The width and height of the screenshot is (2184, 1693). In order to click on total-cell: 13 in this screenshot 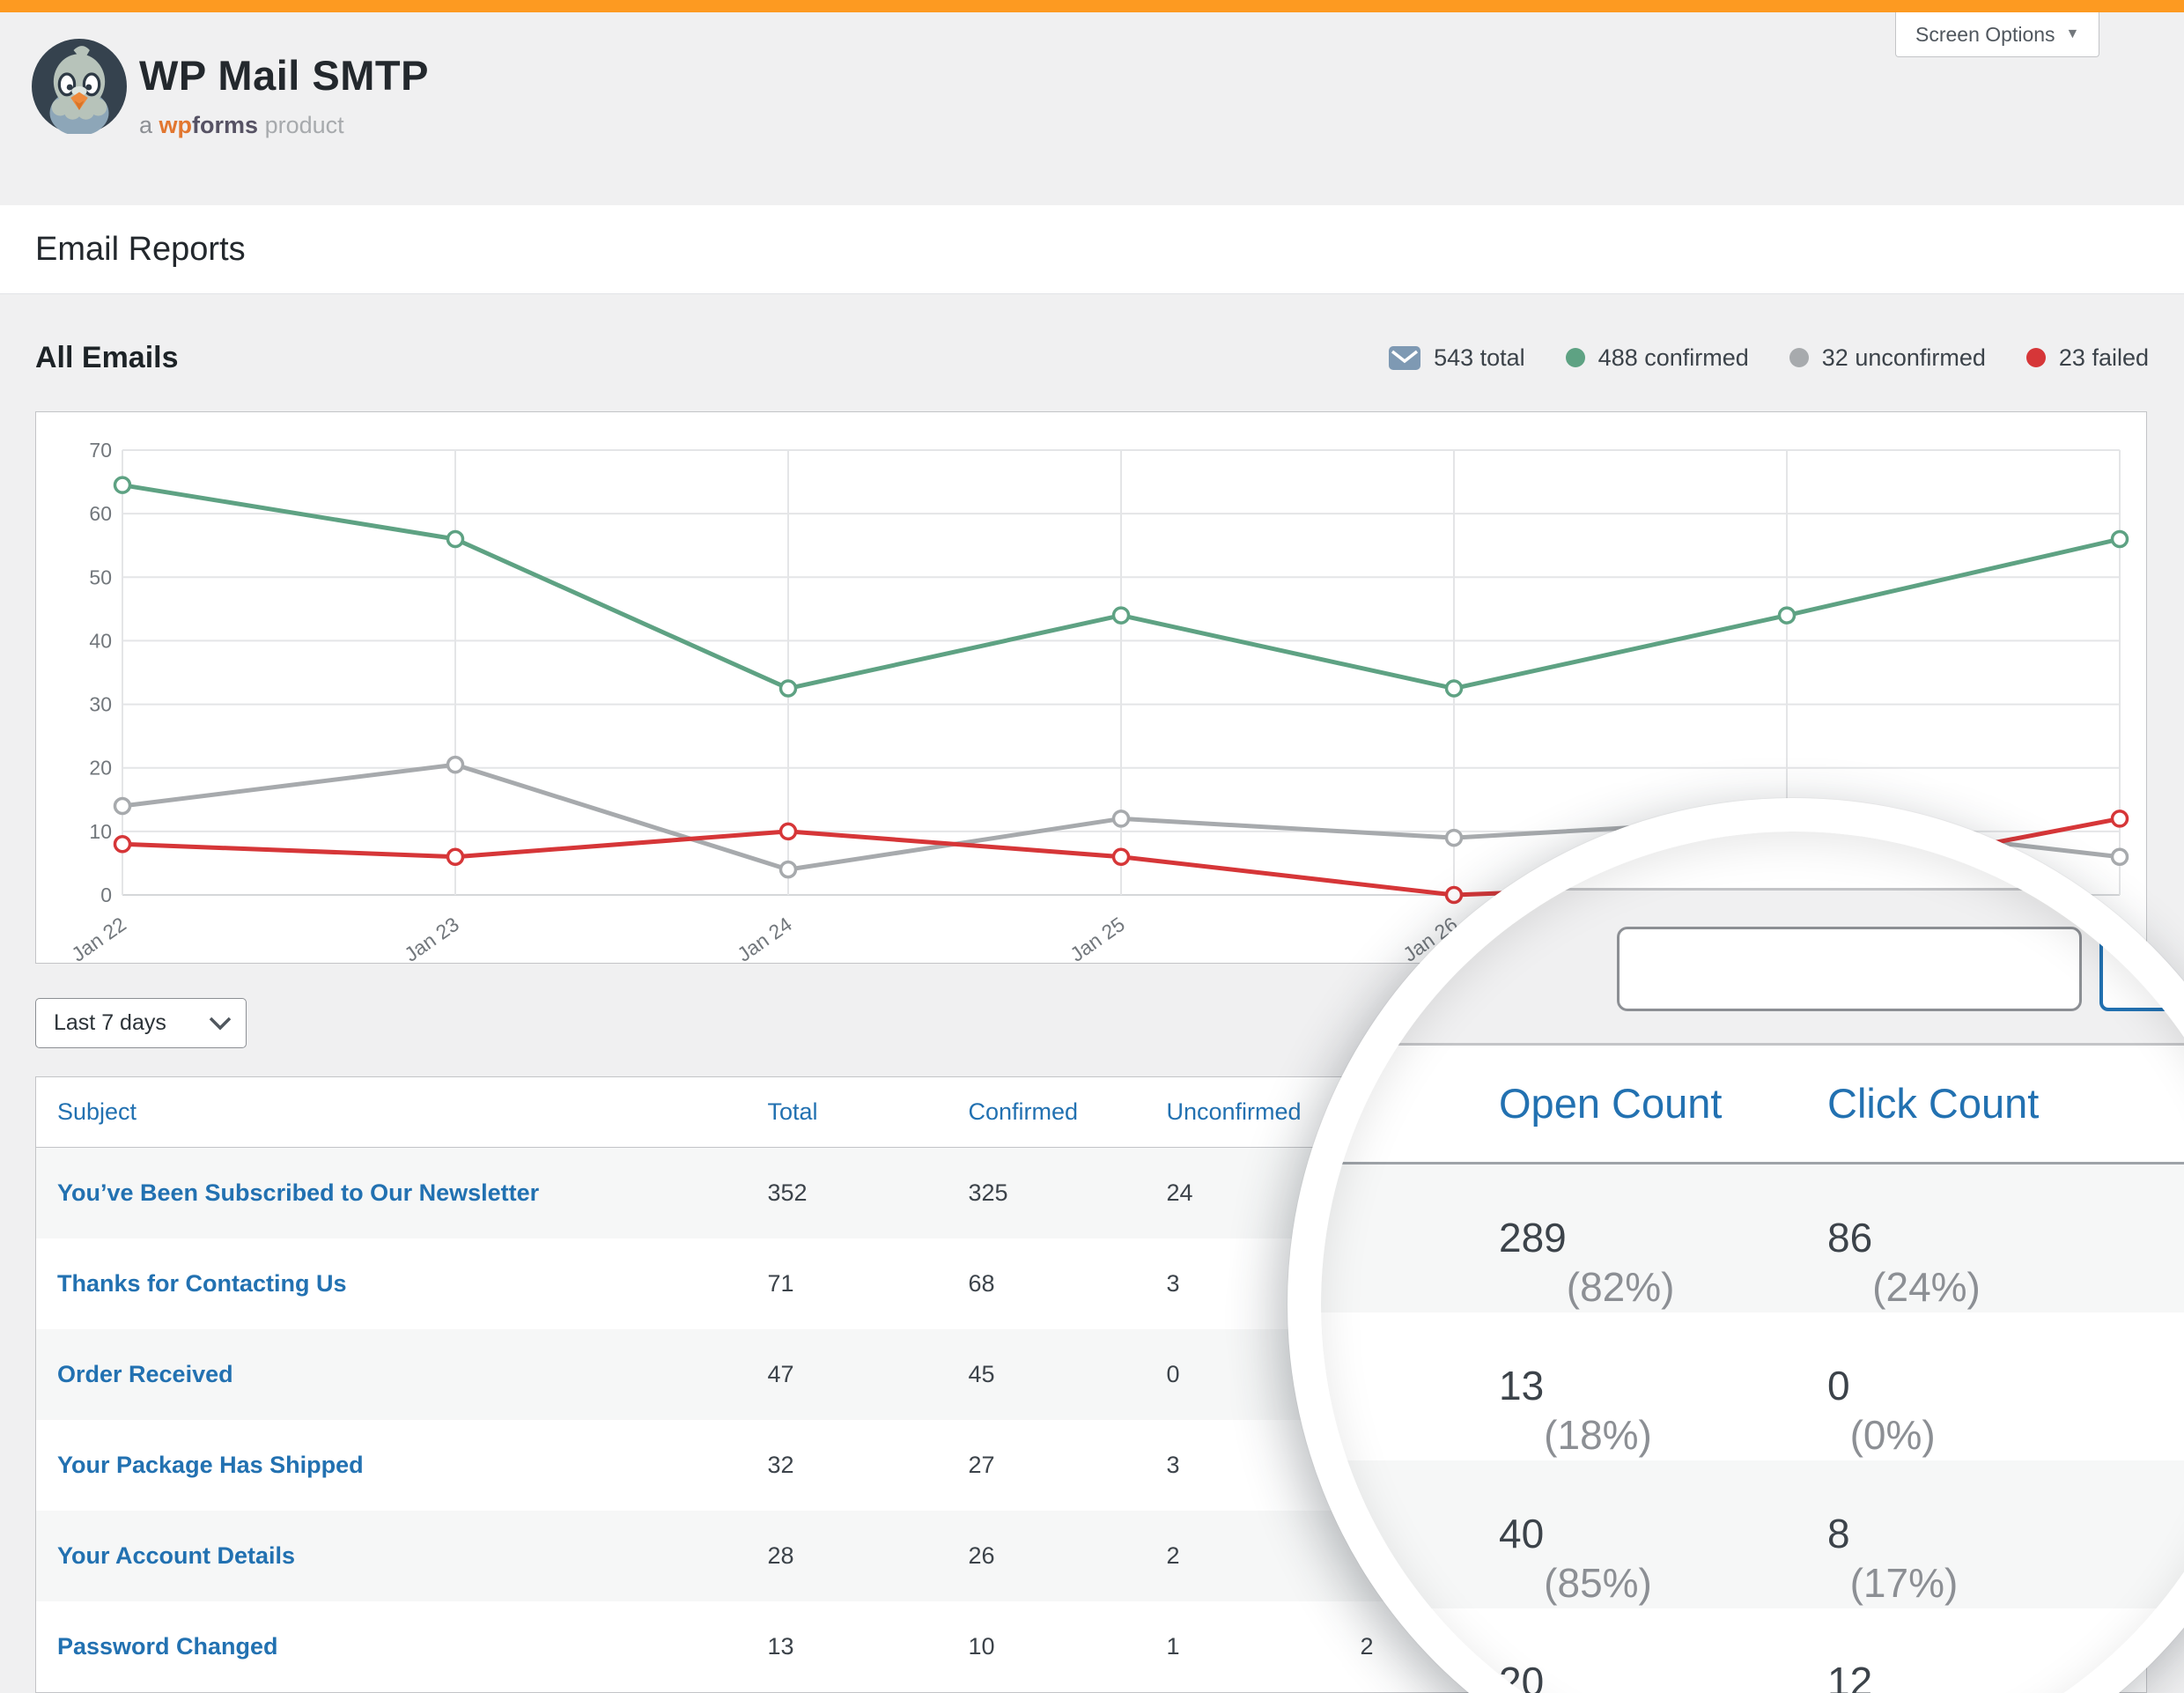, I will do `click(780, 1646)`.